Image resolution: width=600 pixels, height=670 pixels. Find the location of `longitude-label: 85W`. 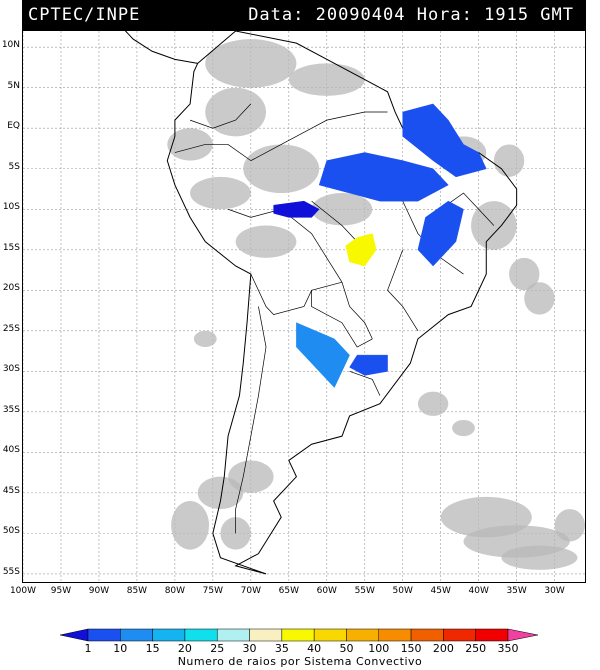

longitude-label: 85W is located at coordinates (137, 591).